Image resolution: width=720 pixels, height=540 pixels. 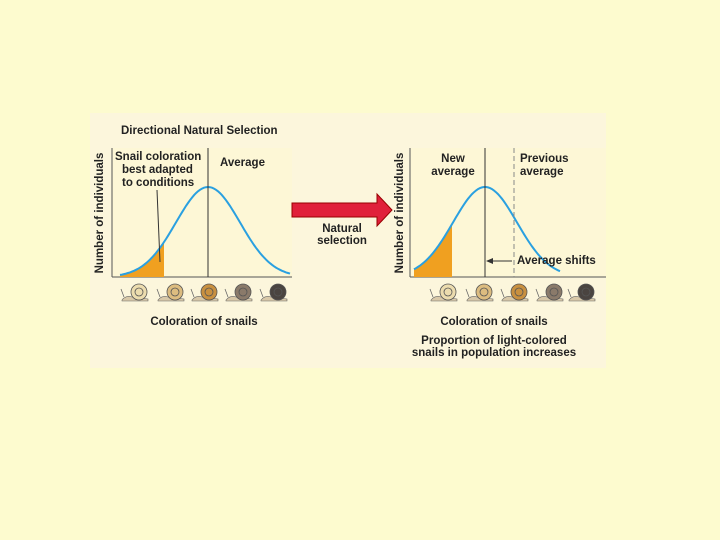 What do you see at coordinates (142, 259) in the screenshot?
I see `left-shaded-area` at bounding box center [142, 259].